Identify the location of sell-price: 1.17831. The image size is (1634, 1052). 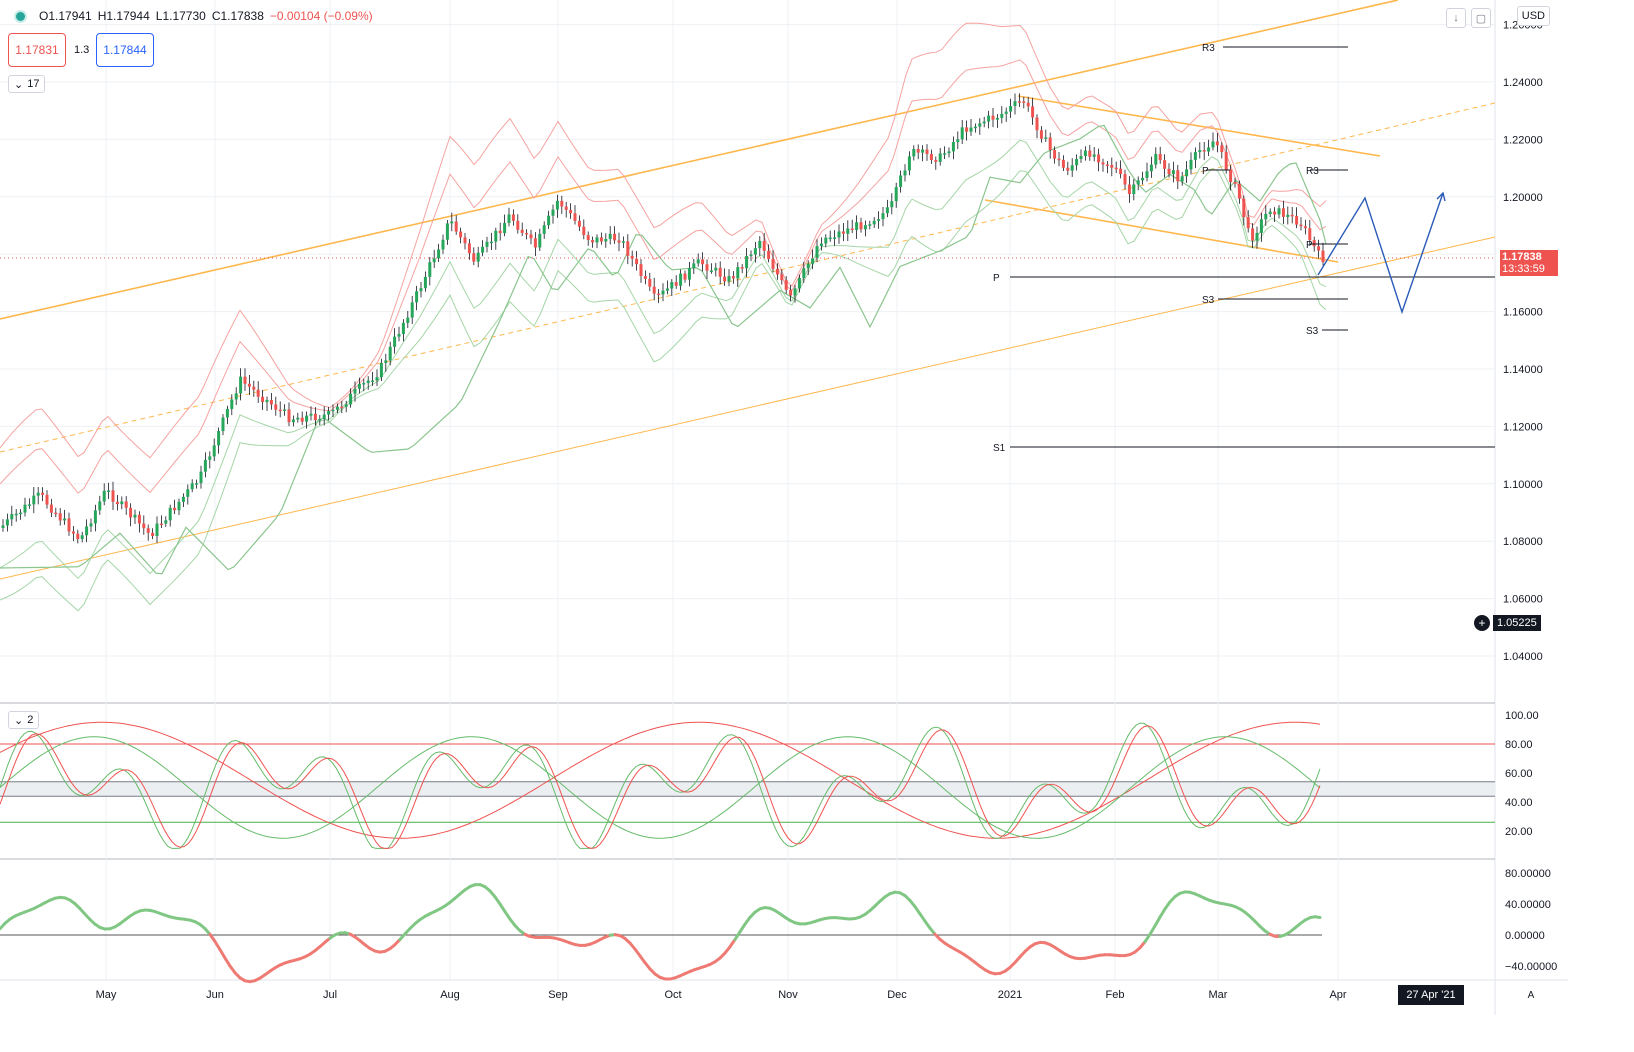
(37, 50).